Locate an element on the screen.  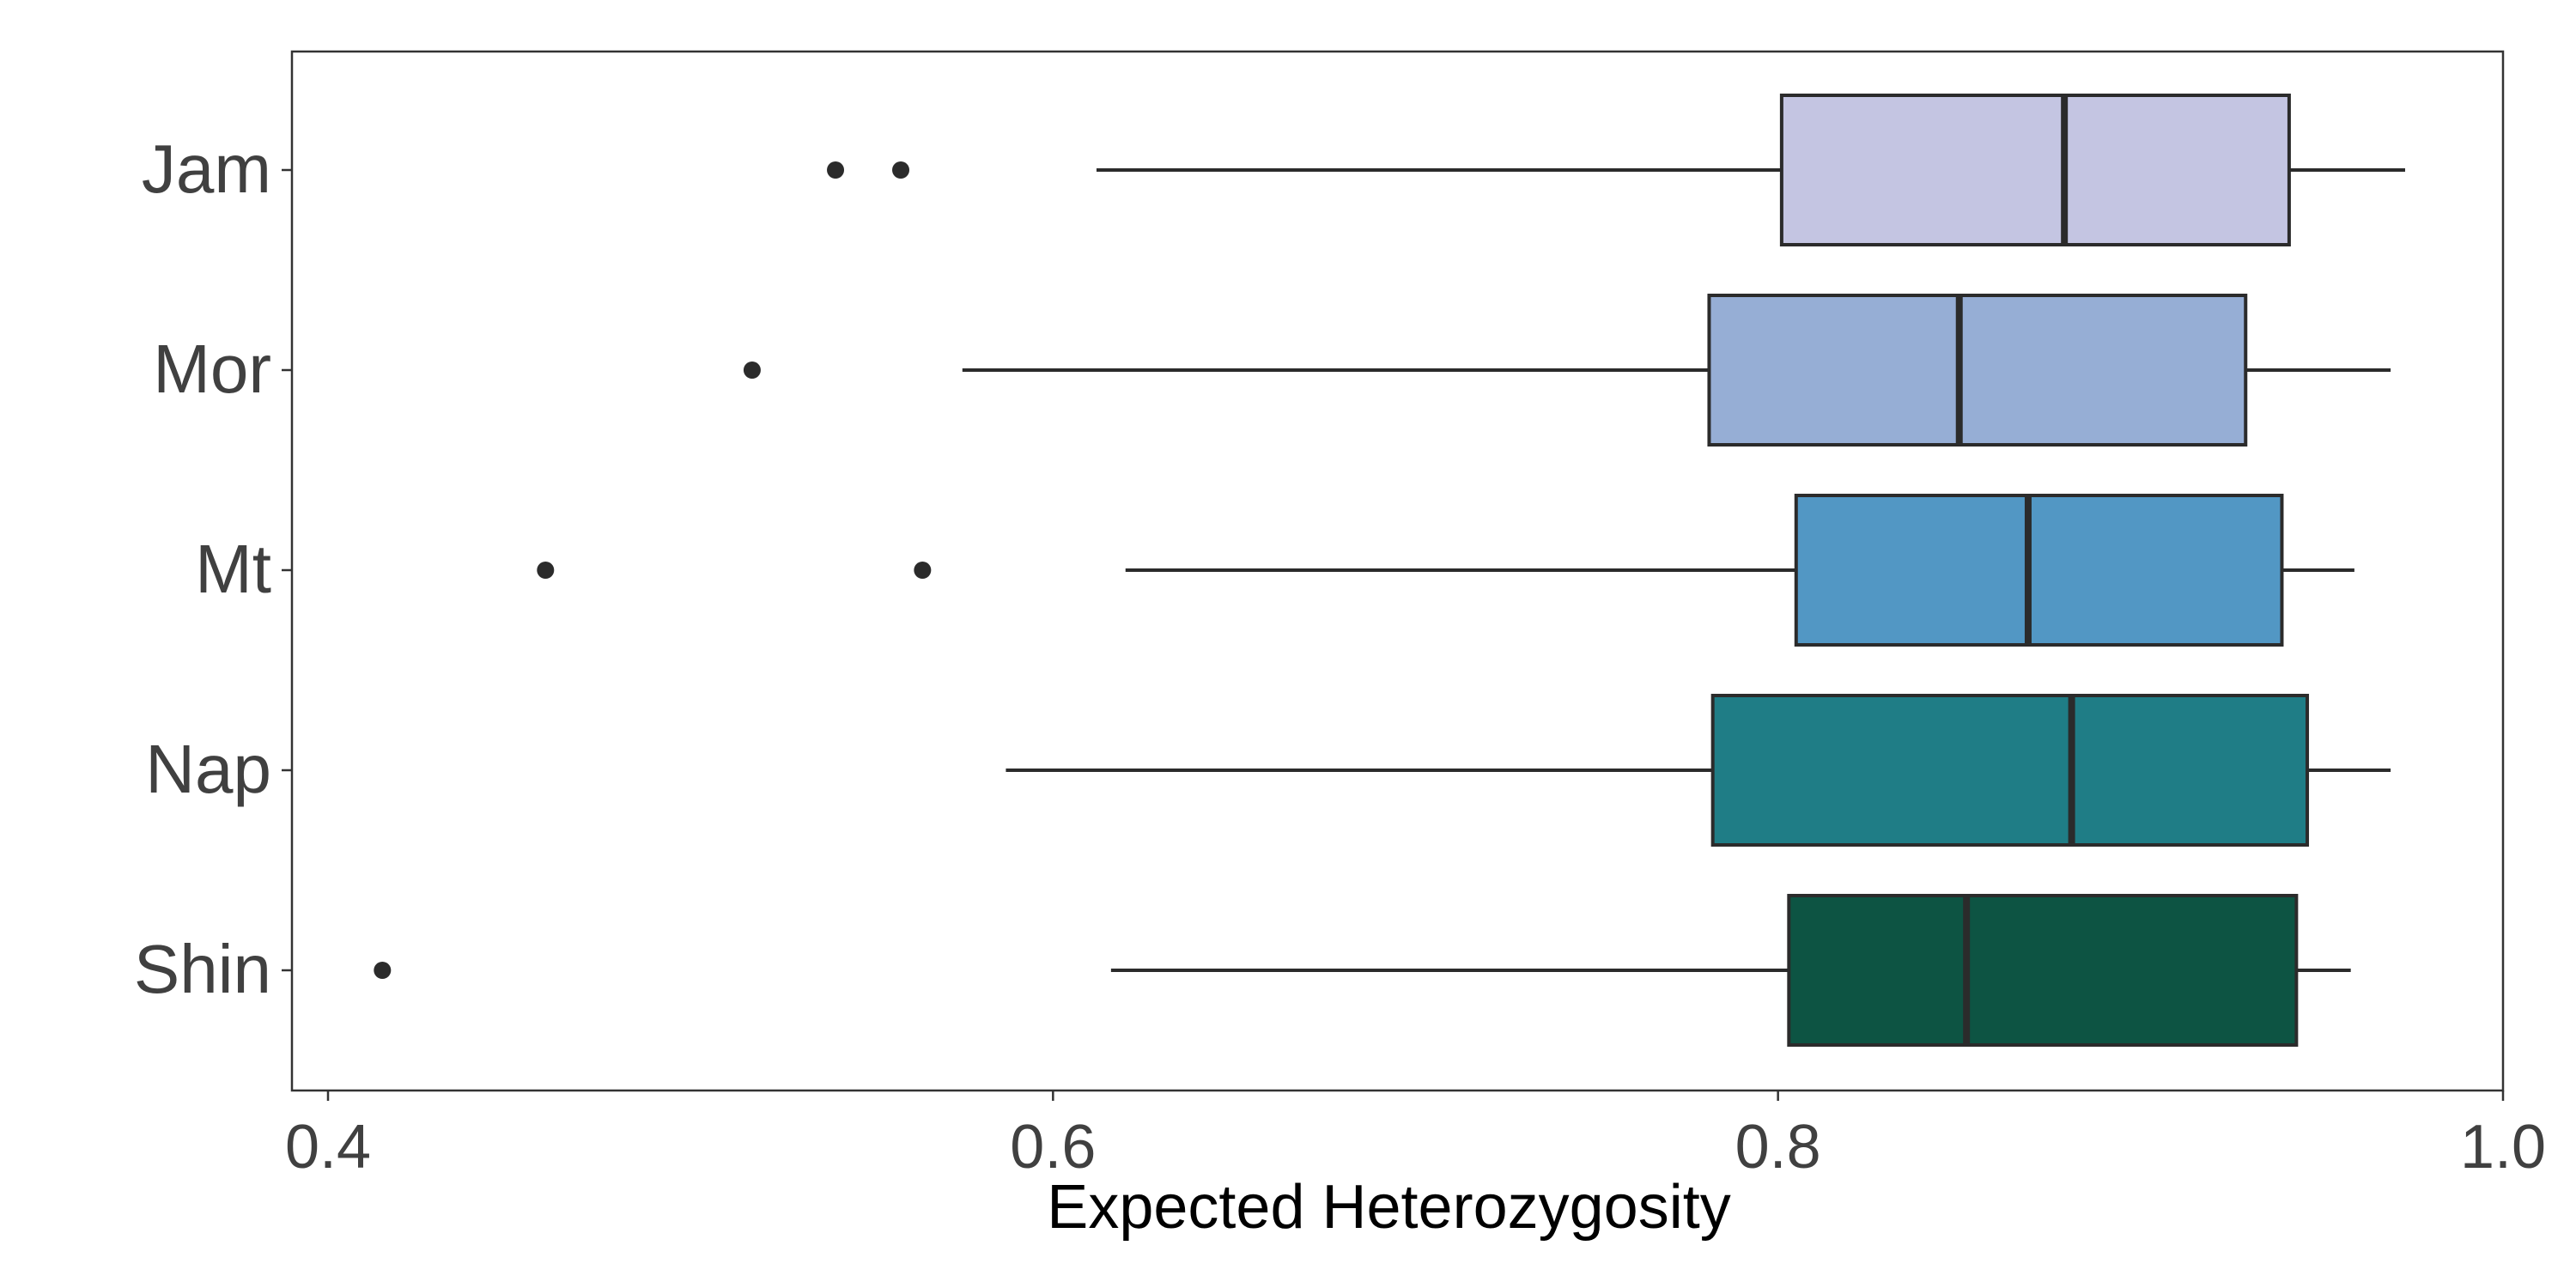
outlier-point-mor is located at coordinates (752, 370).